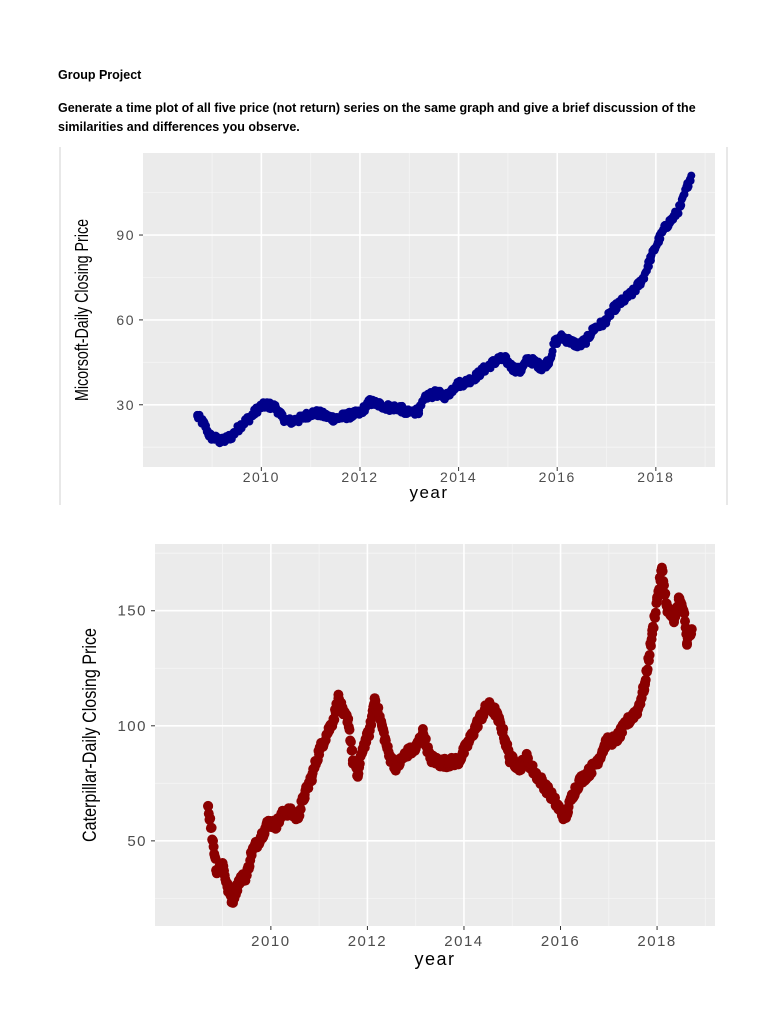 The image size is (768, 1024). I want to click on y-tick-label: 100, so click(132, 726).